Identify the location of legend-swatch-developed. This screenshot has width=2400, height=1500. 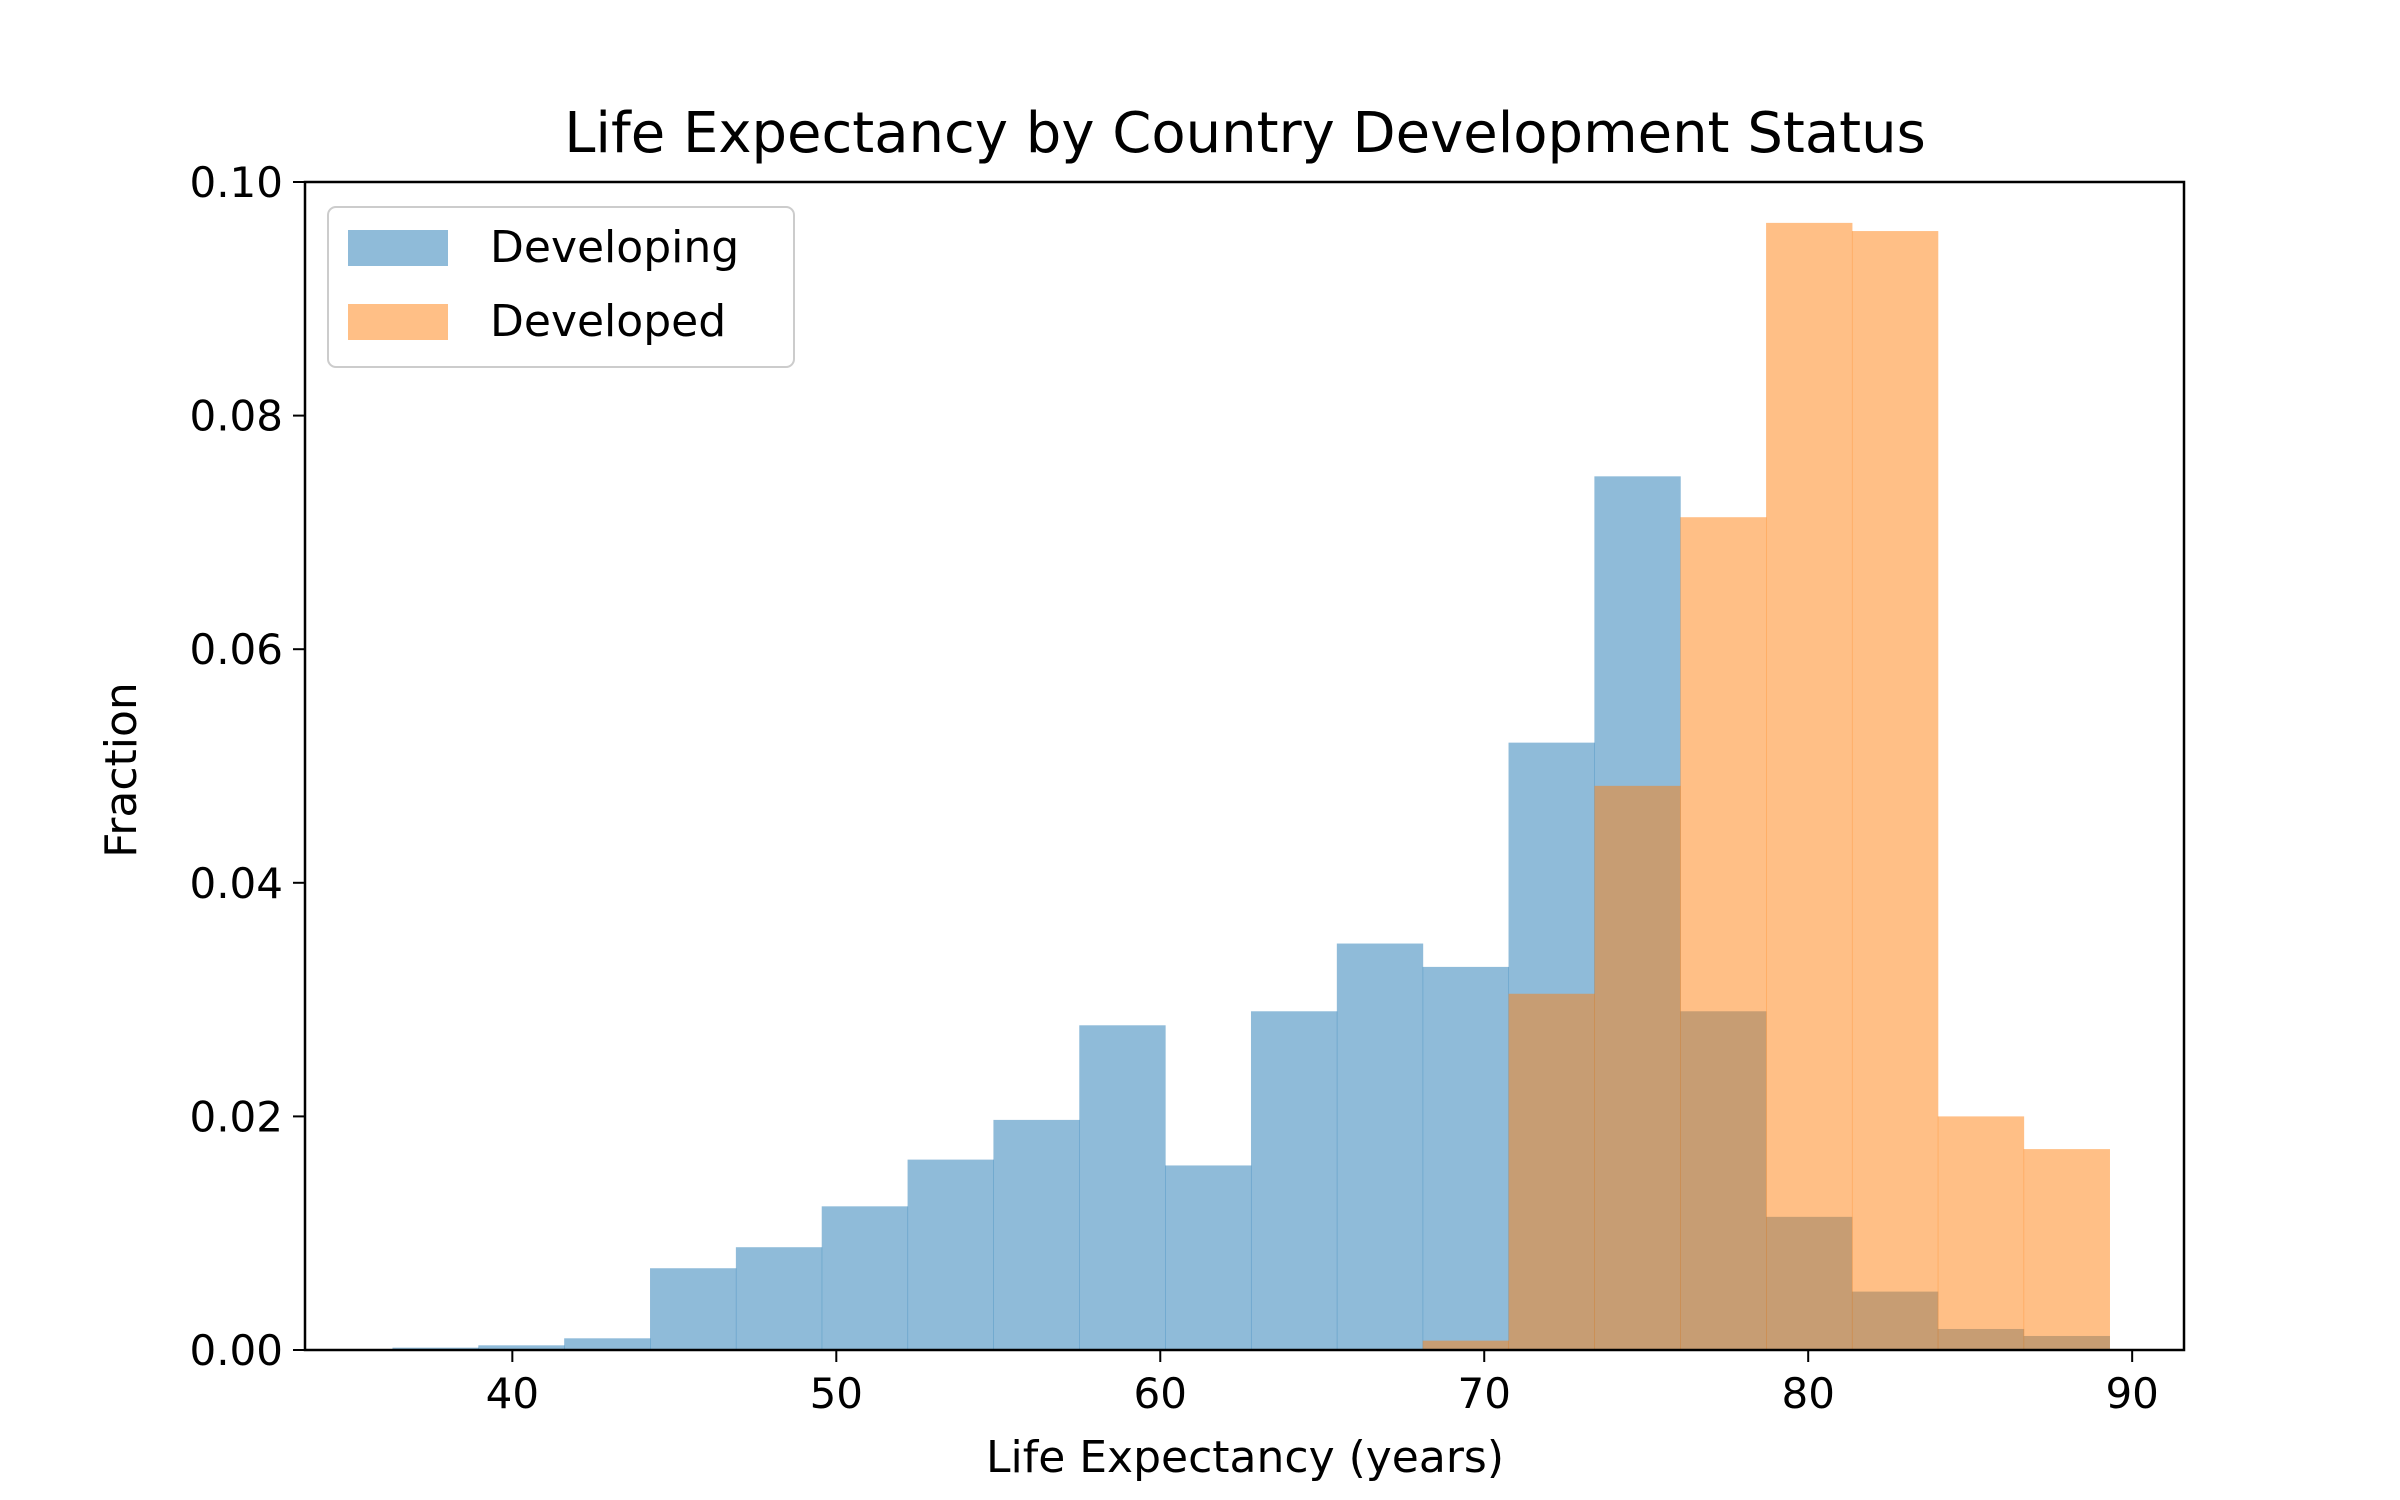
(398, 322).